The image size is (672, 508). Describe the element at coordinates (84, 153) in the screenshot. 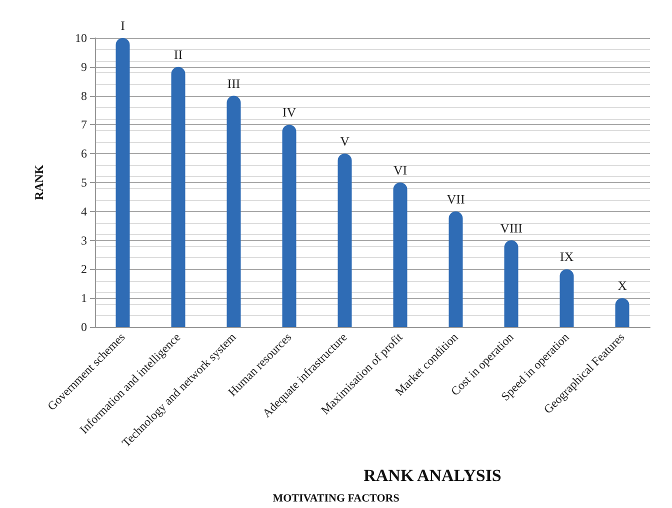

I see `y-tick-label: 6` at that location.